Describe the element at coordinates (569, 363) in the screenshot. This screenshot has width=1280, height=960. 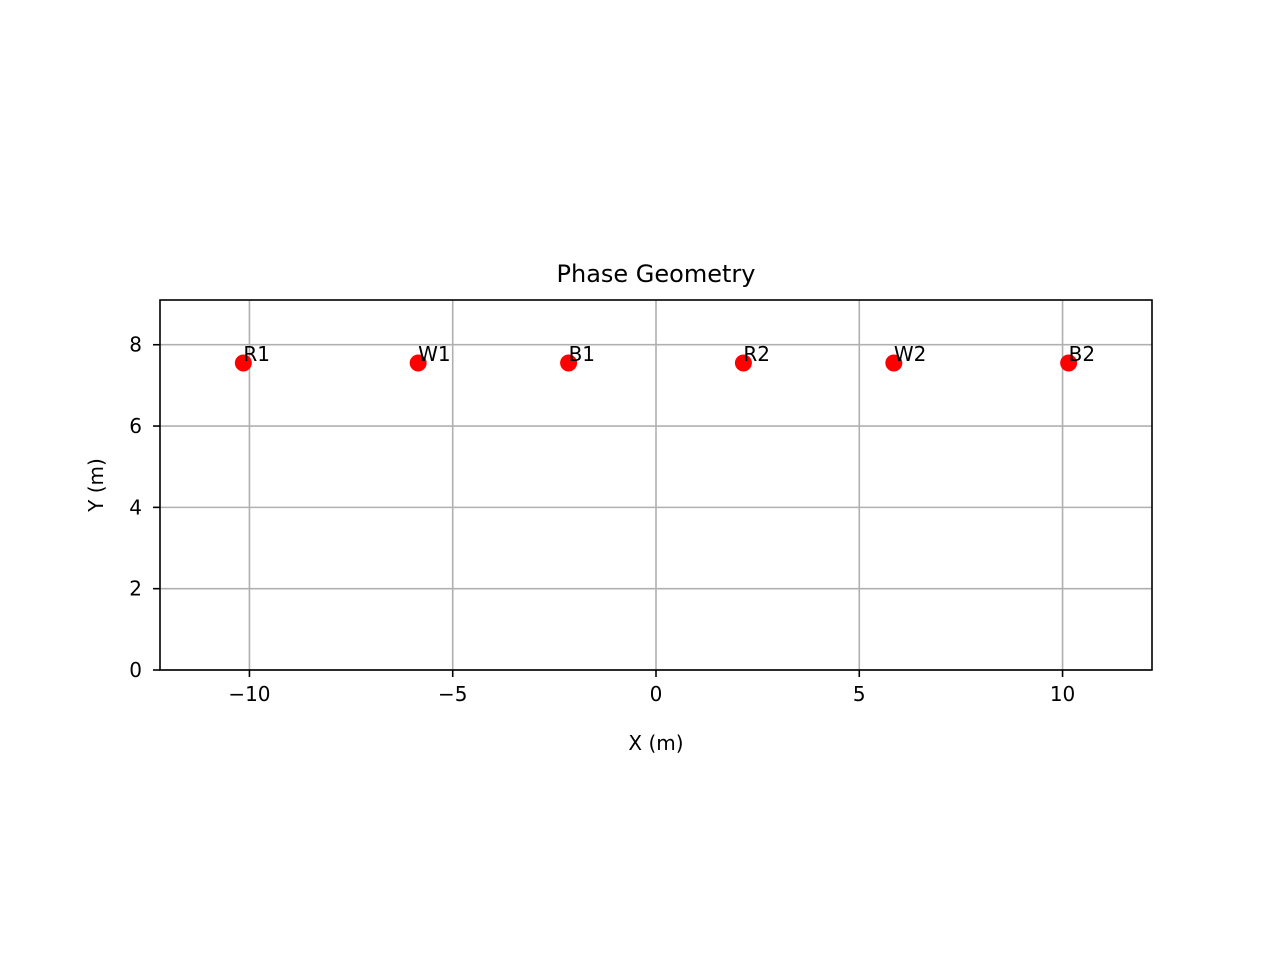
I see `point-marker-b1` at that location.